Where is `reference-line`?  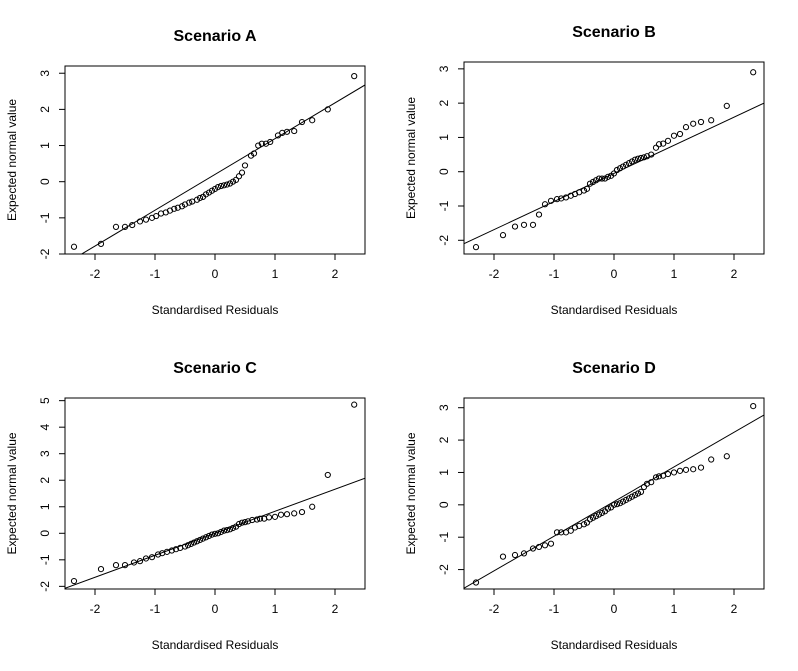 reference-line is located at coordinates (614, 173).